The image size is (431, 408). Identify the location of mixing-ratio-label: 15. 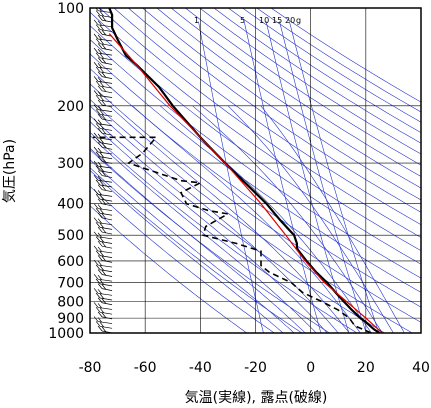
(277, 20).